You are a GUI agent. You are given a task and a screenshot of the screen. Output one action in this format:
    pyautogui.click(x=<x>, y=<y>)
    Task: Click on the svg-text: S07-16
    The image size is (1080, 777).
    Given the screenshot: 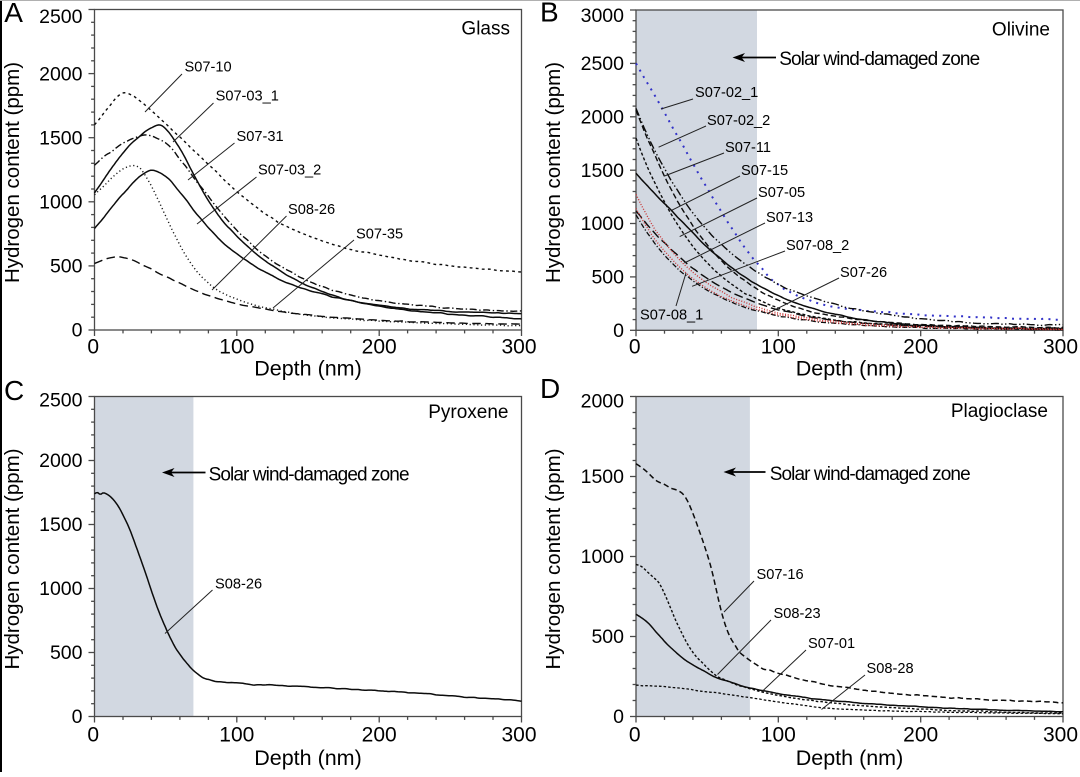 What is the action you would take?
    pyautogui.click(x=780, y=575)
    